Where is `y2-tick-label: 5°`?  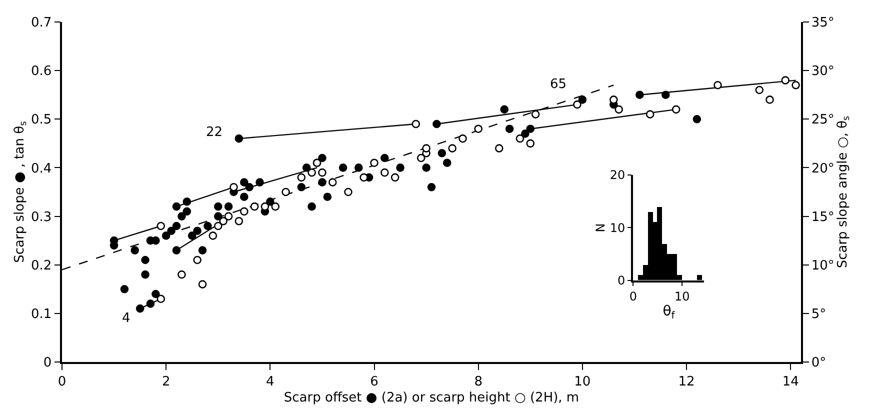 y2-tick-label: 5° is located at coordinates (818, 314).